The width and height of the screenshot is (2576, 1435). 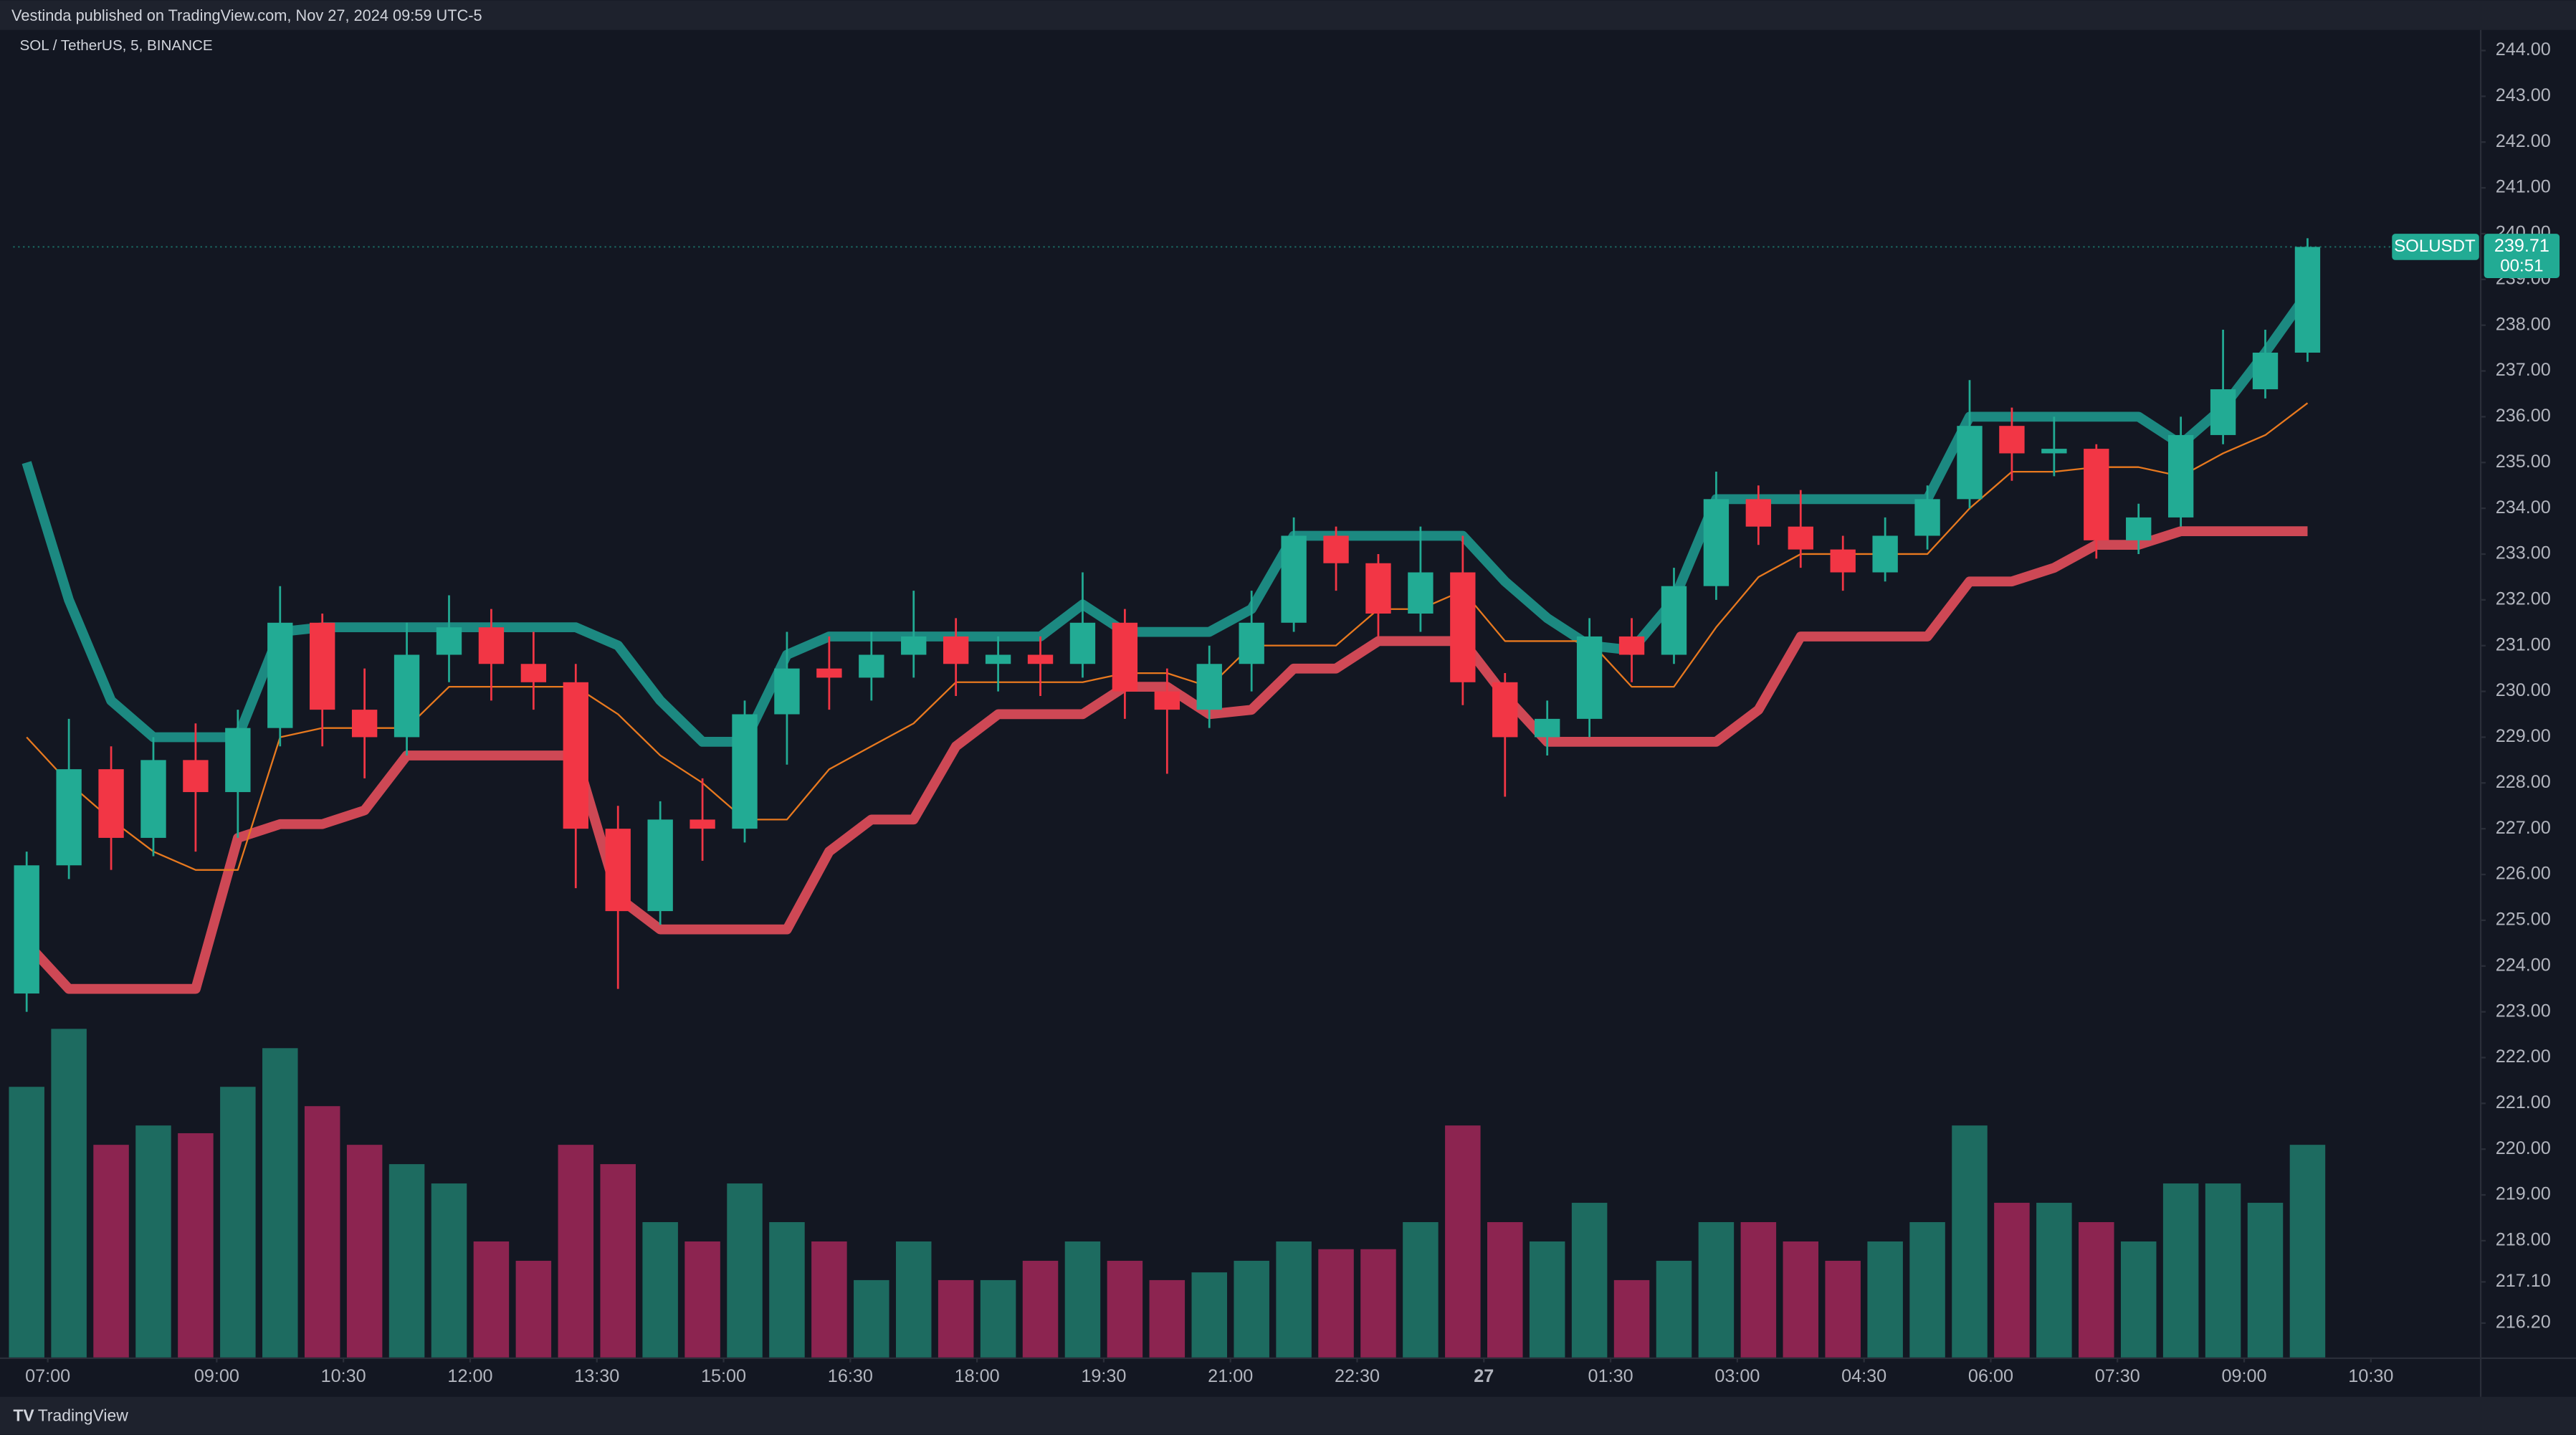 I want to click on y-tick-label: 241.00, so click(x=2523, y=187).